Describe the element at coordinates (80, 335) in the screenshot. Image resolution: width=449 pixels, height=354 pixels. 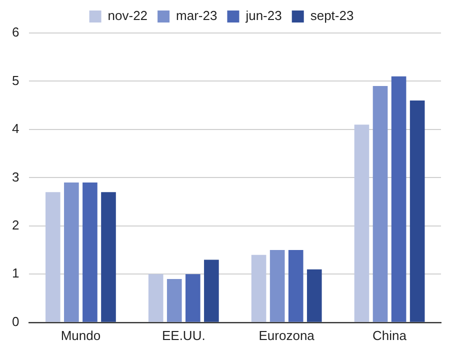
I see `x-tick-label: Mundo` at that location.